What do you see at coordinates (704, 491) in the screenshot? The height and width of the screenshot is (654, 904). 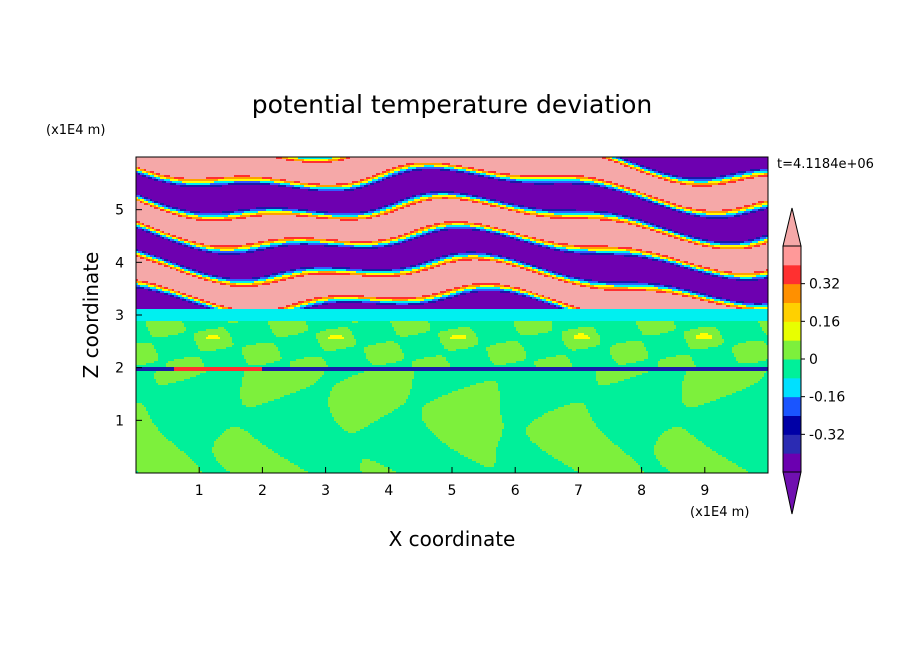 I see `x-tick-label: 9` at bounding box center [704, 491].